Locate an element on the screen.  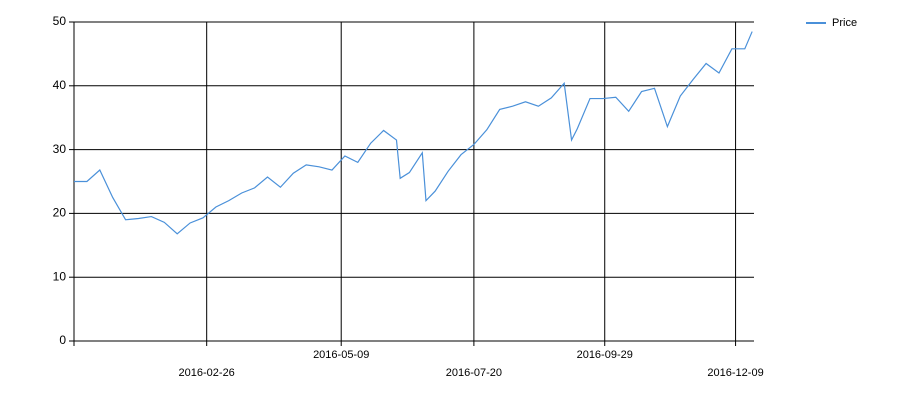
x-tick-label: 2016-05-09 is located at coordinates (341, 355).